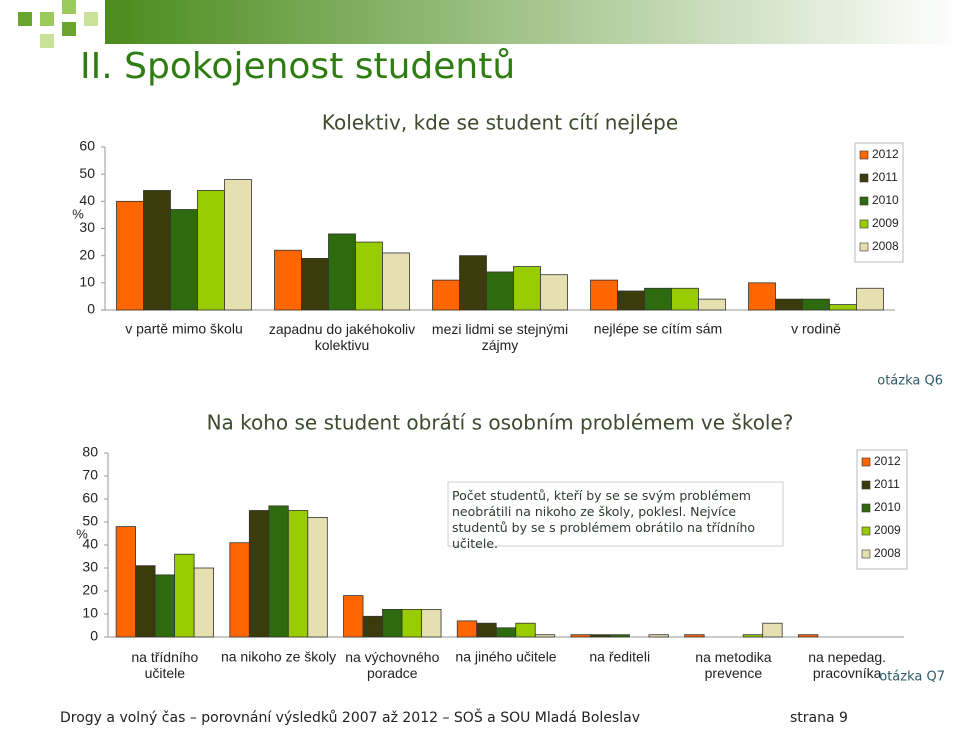 The height and width of the screenshot is (729, 960). What do you see at coordinates (819, 718) in the screenshot?
I see `footer-right: strana 9` at bounding box center [819, 718].